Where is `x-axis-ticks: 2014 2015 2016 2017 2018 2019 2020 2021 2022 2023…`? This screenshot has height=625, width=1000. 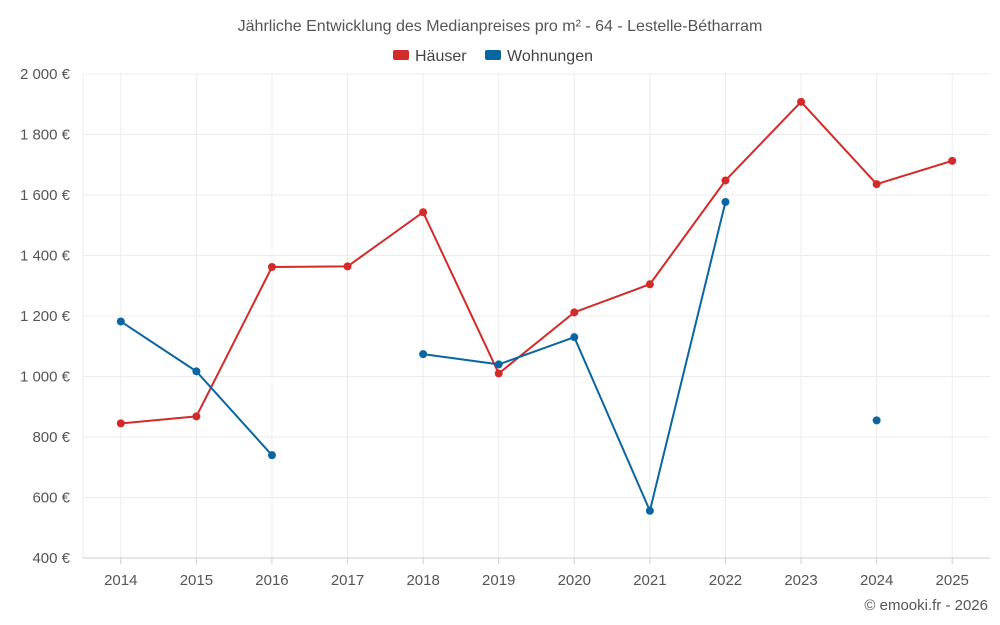
x-axis-ticks: 2014 2015 2016 2017 2018 2019 2020 2021 2022 2023… is located at coordinates (536, 580).